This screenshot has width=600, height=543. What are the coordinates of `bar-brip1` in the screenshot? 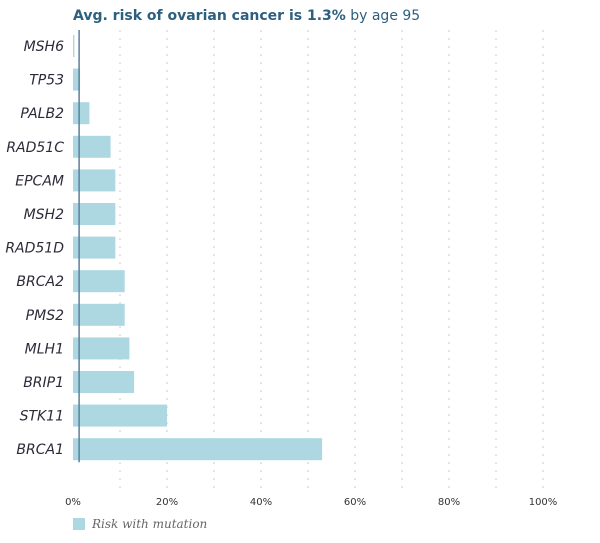 It's located at (104, 382).